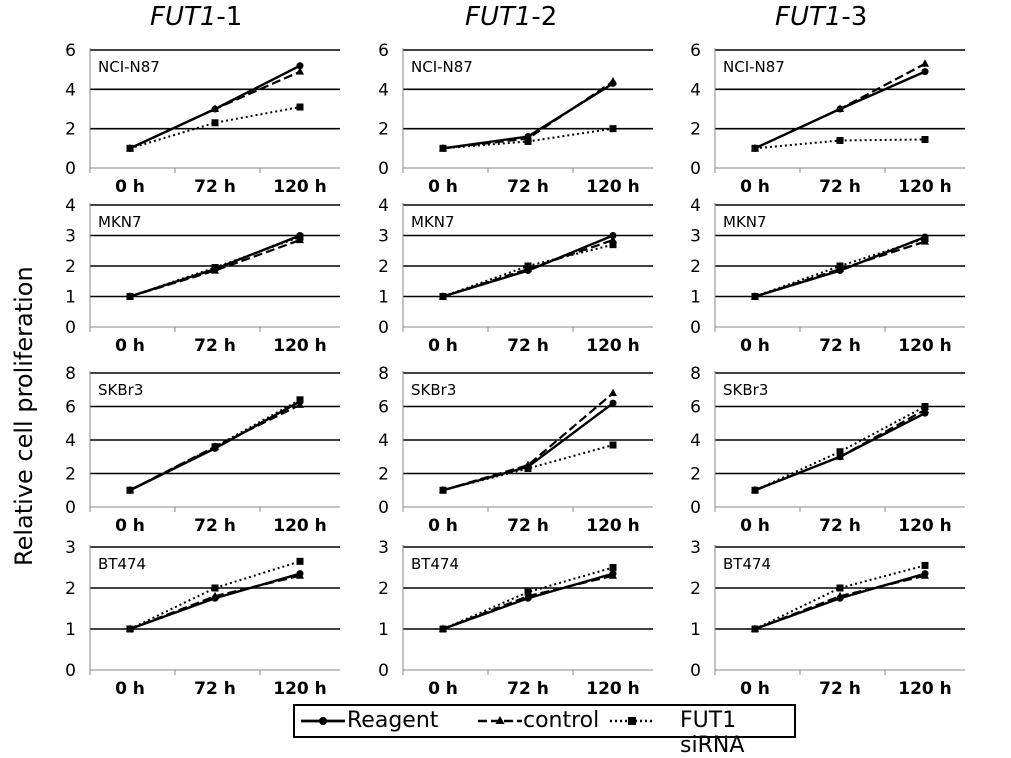 The image size is (1011, 758). Describe the element at coordinates (515, 276) in the screenshot. I see `chart-panel-fut1-2-mkn7: 0 1 2 3 4 0 h 72 h 120 h MKN7` at that location.